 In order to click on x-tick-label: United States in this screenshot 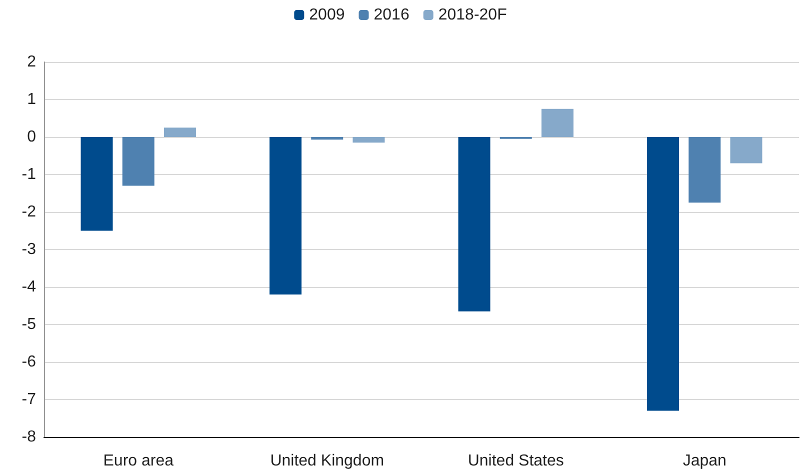, I will do `click(516, 461)`.